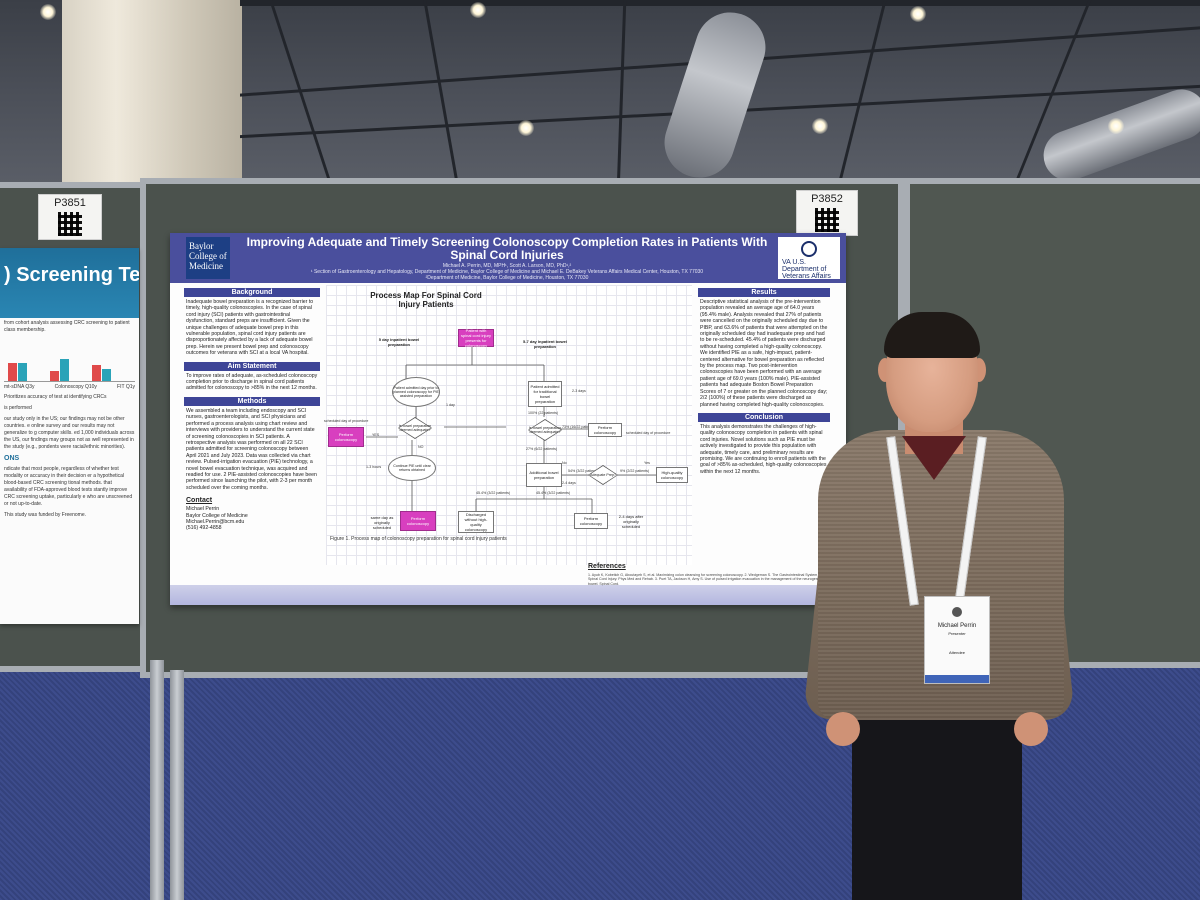  What do you see at coordinates (672, 475) in the screenshot?
I see `flow-node: High-quality colonoscopy` at bounding box center [672, 475].